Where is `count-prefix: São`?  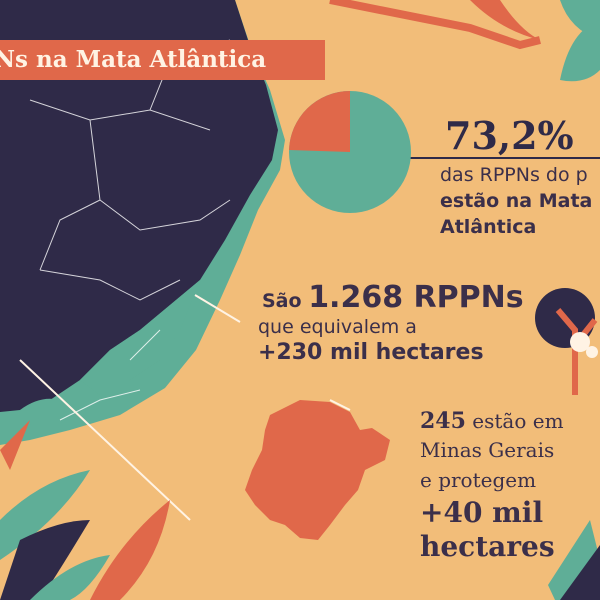
count-prefix: São is located at coordinates (282, 301).